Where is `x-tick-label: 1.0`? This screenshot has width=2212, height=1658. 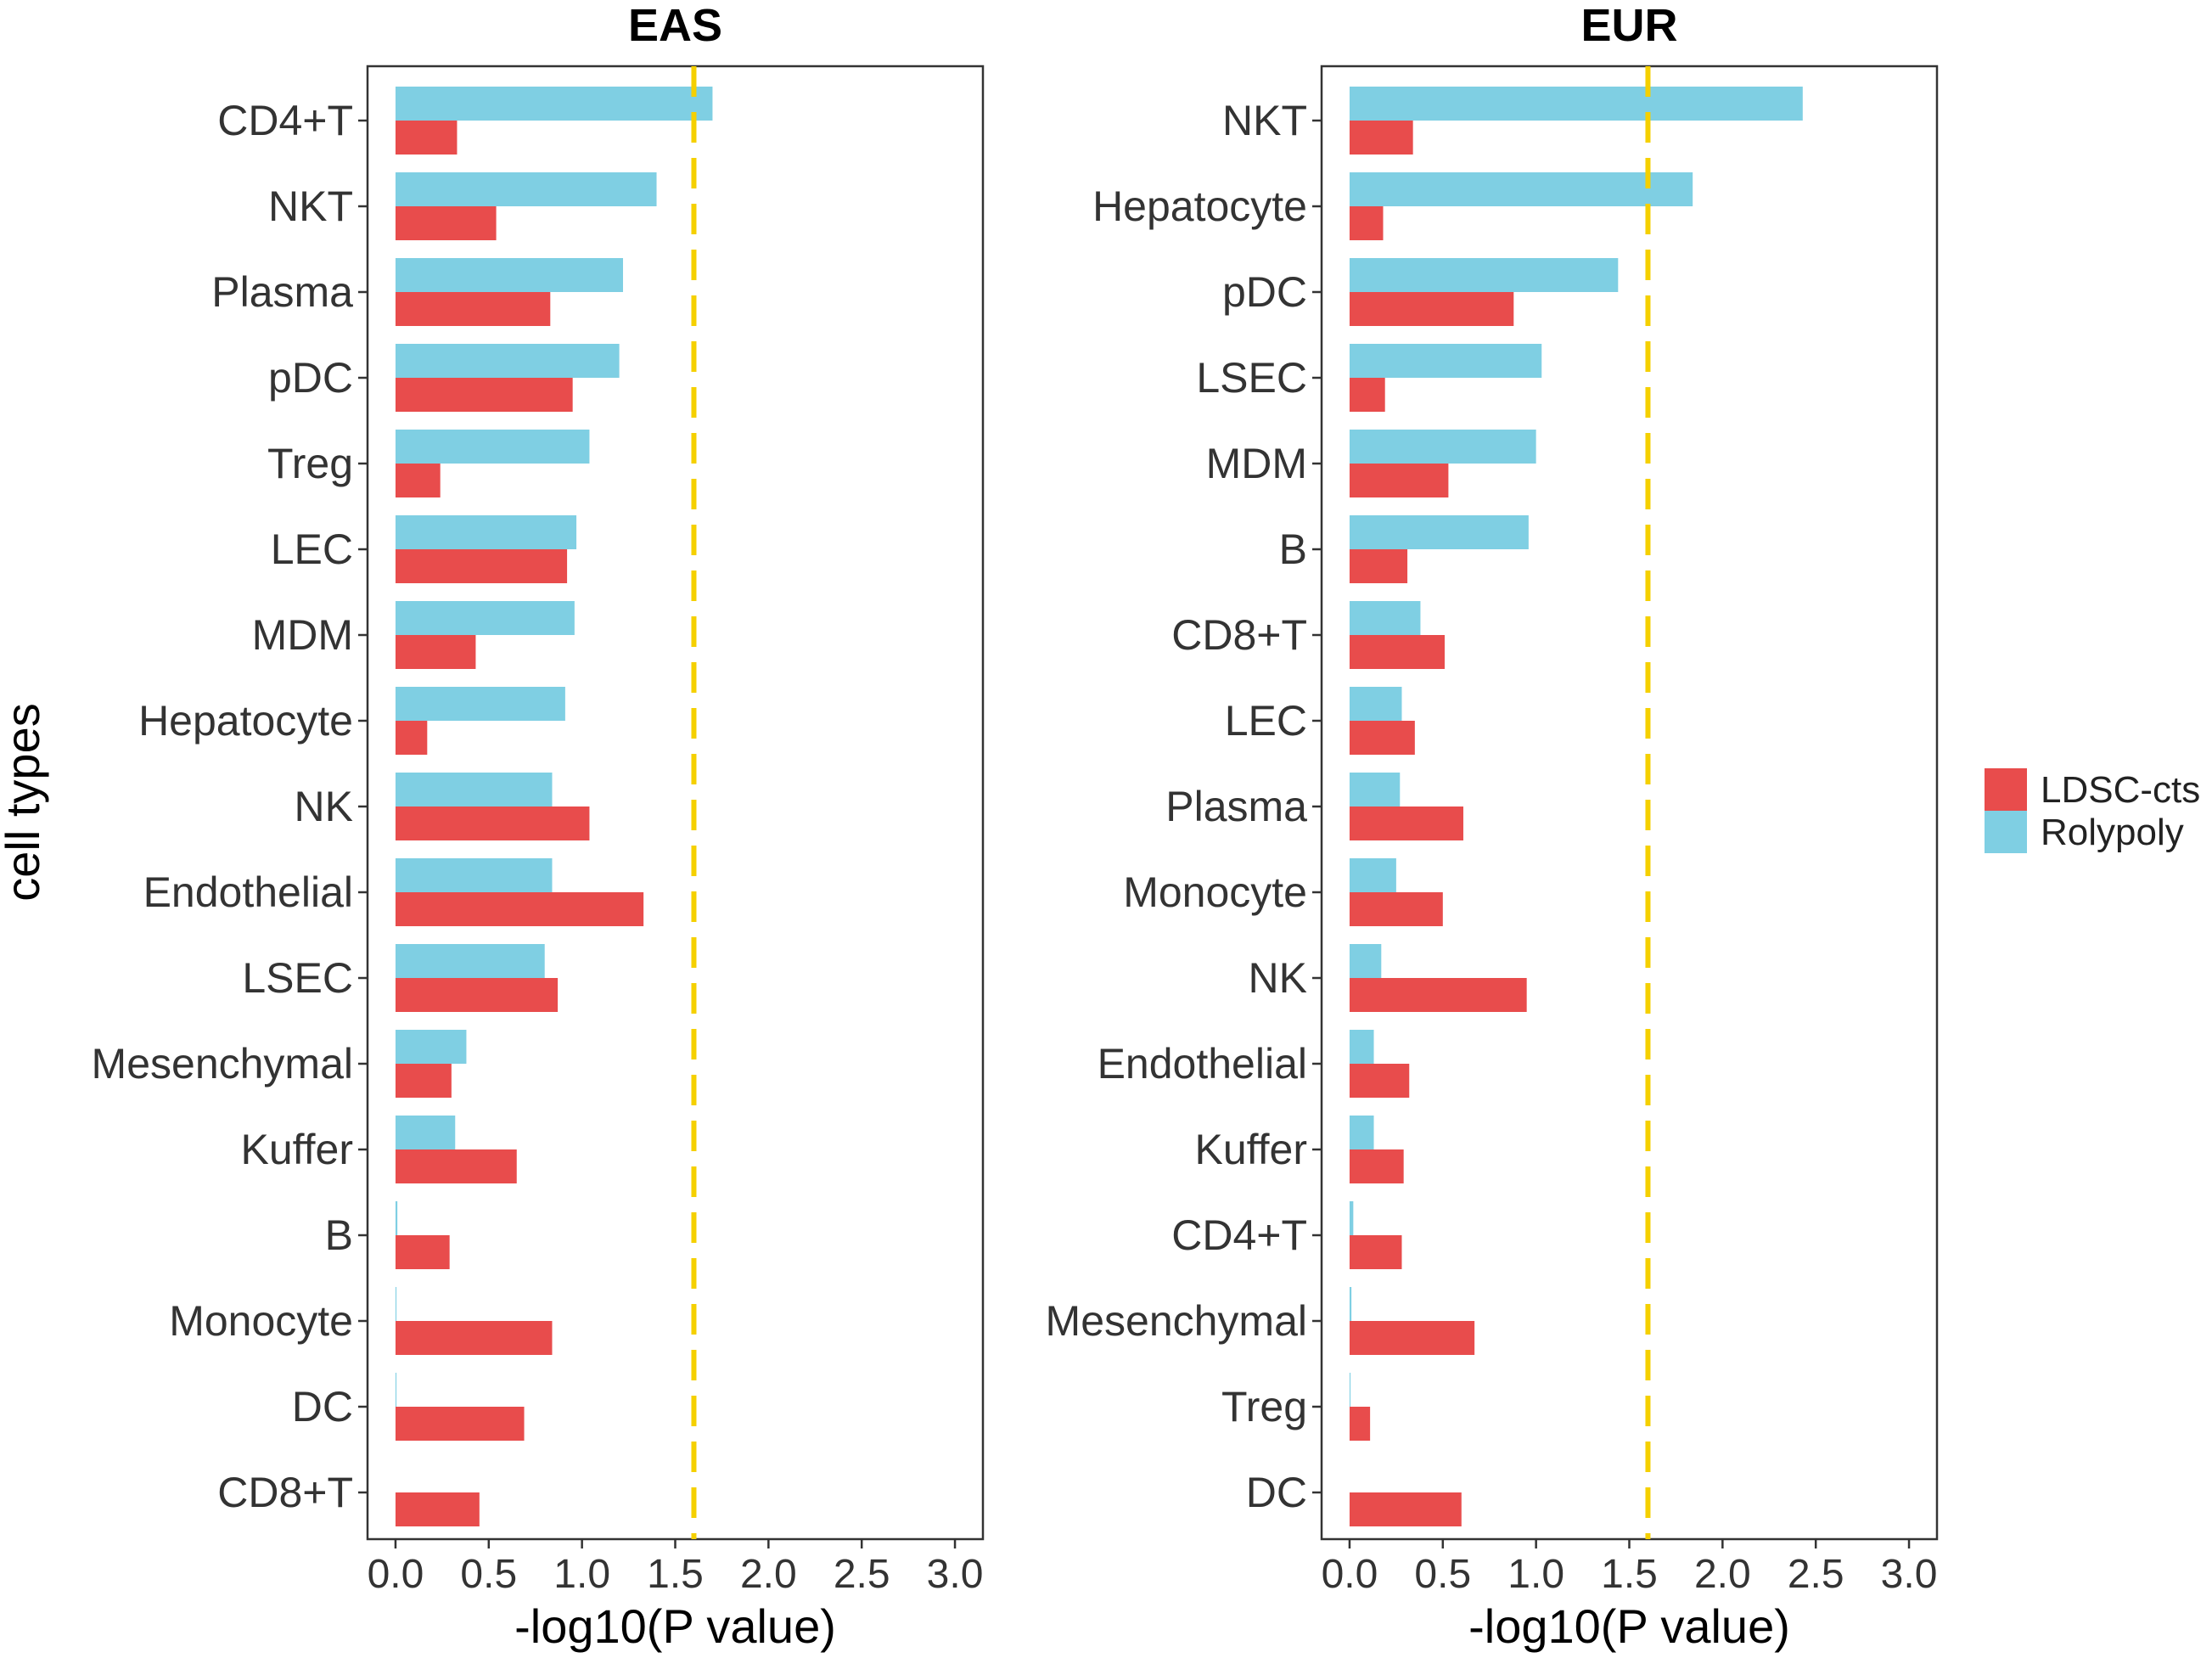
x-tick-label: 1.0 is located at coordinates (581, 1575).